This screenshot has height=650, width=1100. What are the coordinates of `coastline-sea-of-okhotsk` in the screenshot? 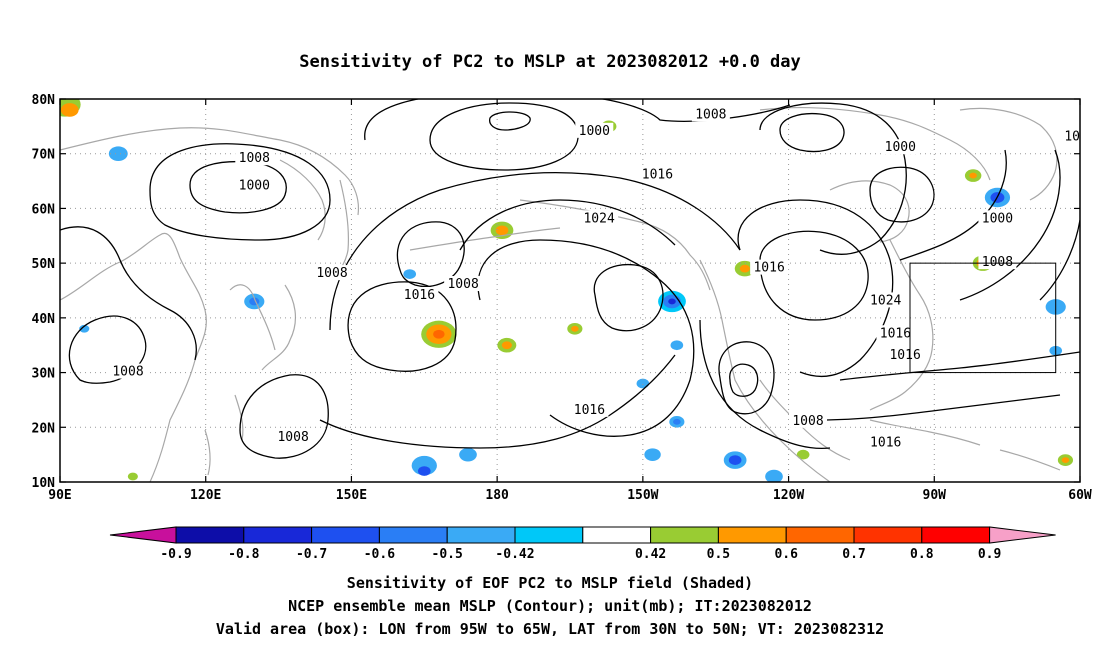 It's located at (302, 200).